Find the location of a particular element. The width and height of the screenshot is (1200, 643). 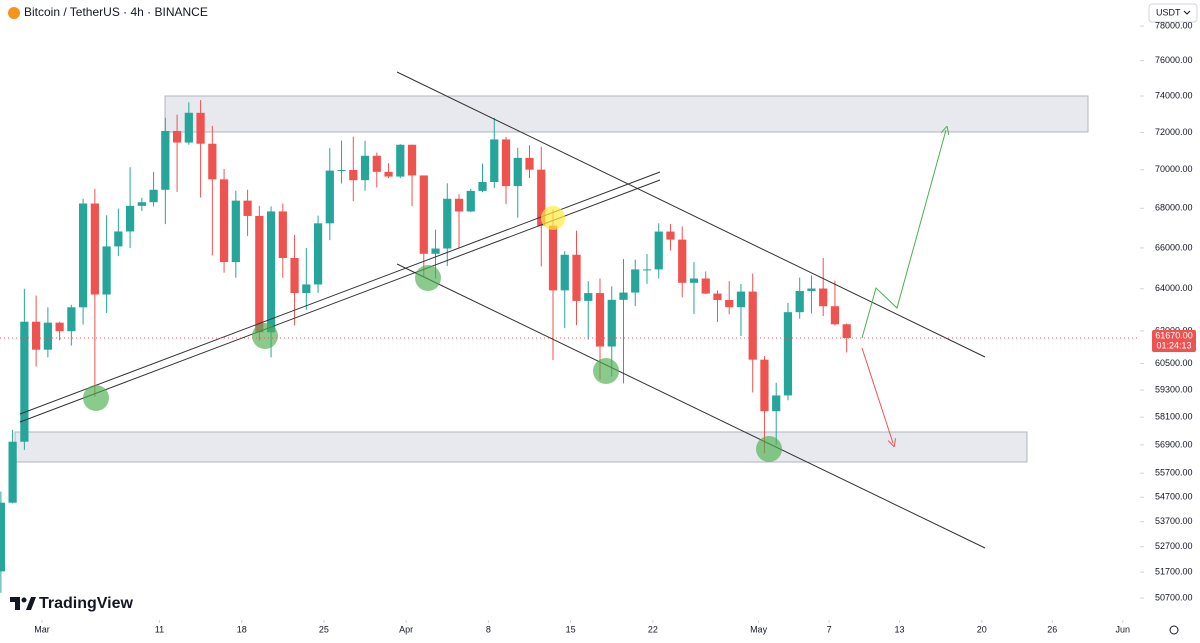

resistance-zone is located at coordinates (626, 114).